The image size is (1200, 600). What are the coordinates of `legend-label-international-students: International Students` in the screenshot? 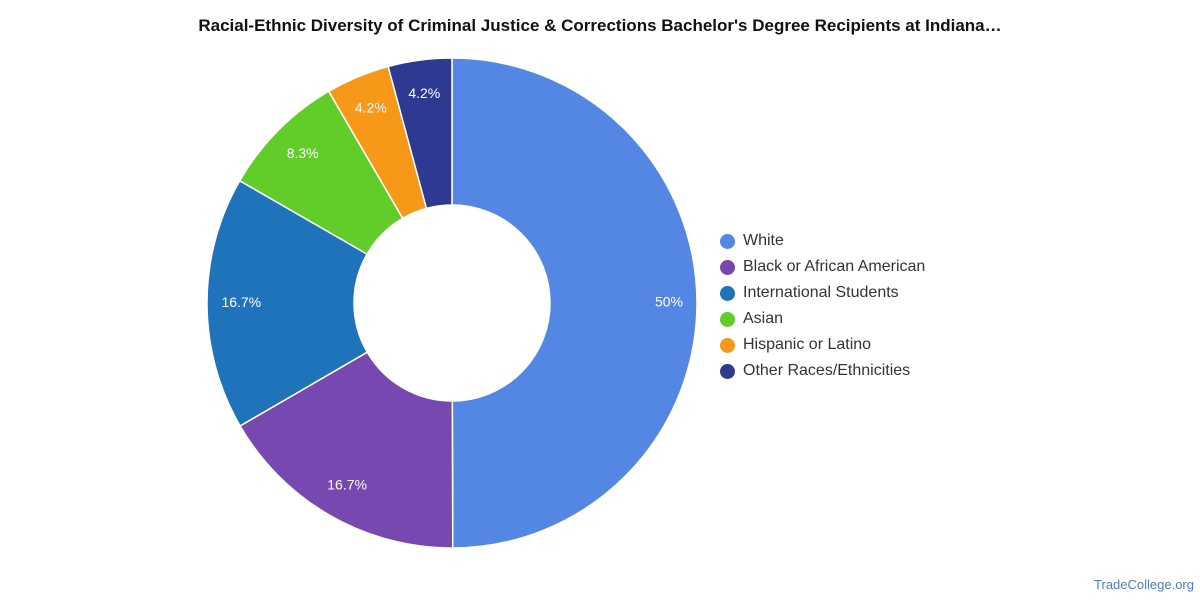 It's located at (821, 292).